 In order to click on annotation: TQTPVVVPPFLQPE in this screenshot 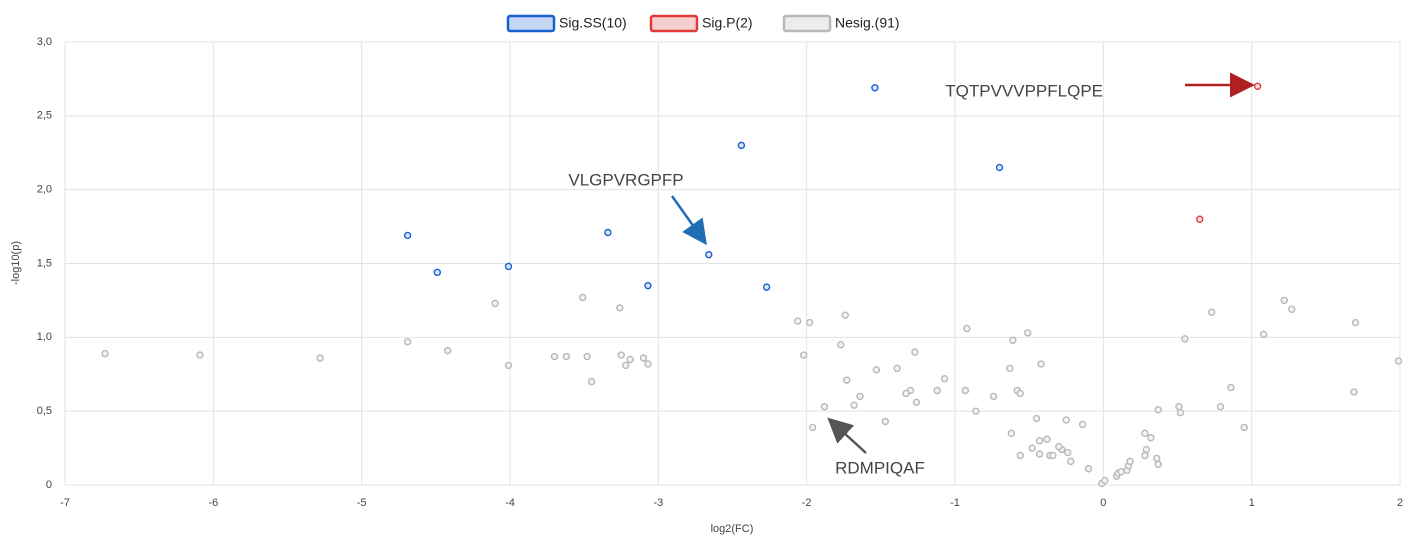, I will do `click(1024, 90)`.